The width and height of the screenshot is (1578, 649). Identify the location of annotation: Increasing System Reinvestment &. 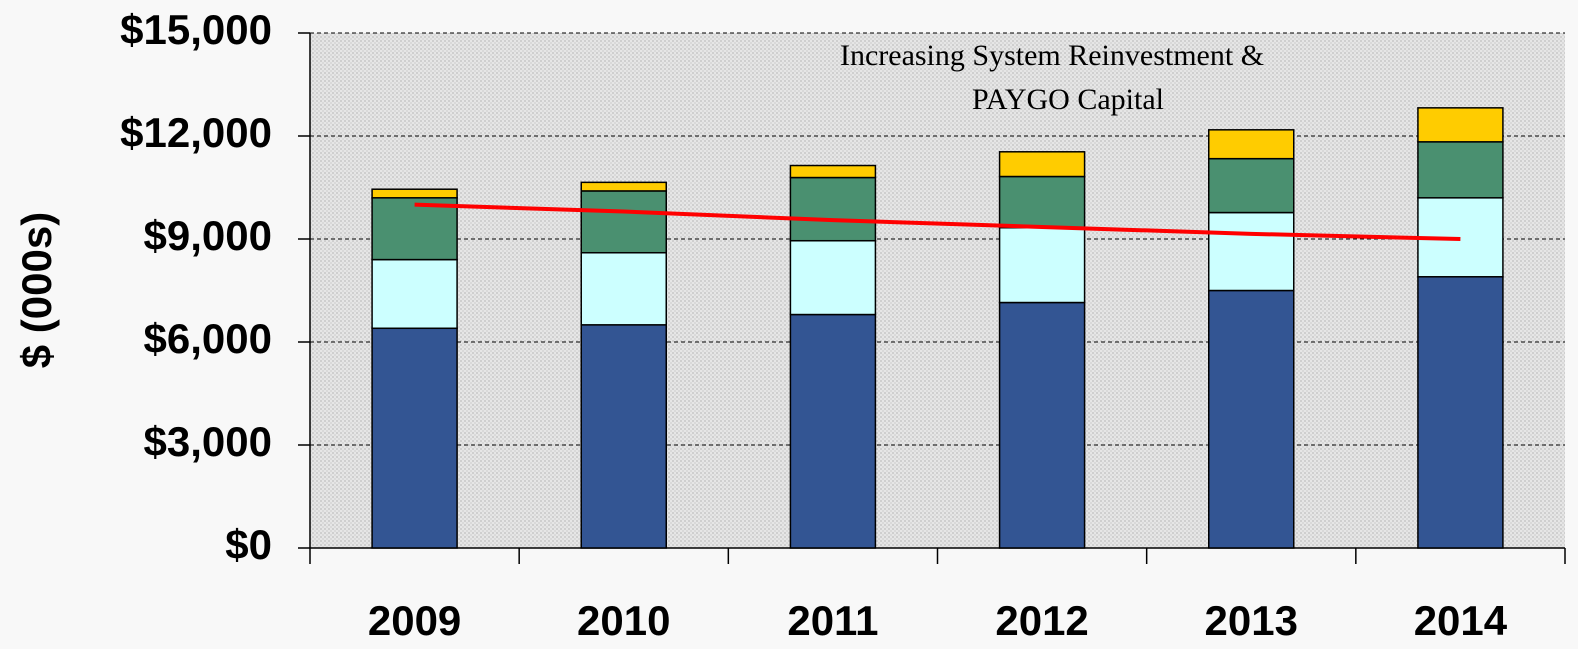
(1052, 55).